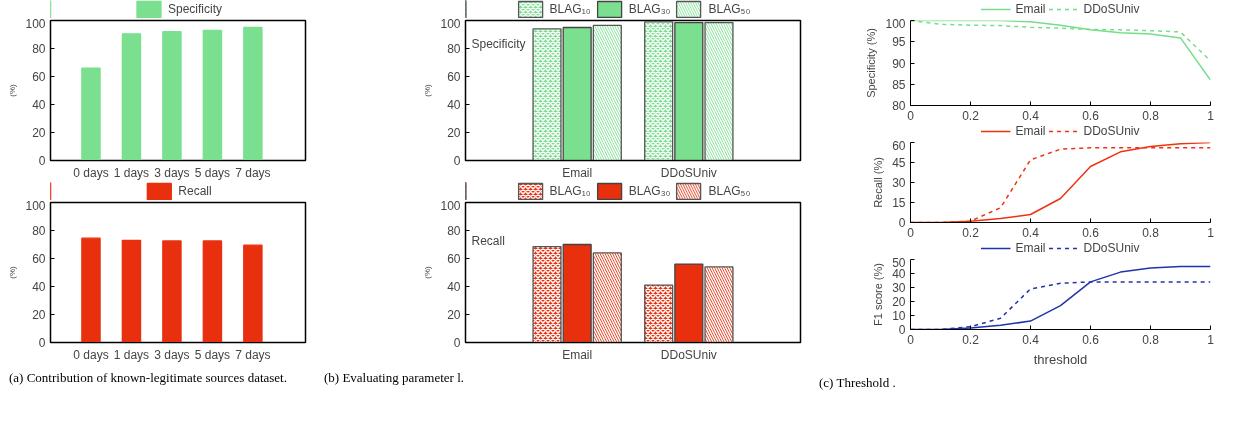 The width and height of the screenshot is (1233, 430). What do you see at coordinates (871, 63) in the screenshot?
I see `y-axis-title: Specificity (%)` at bounding box center [871, 63].